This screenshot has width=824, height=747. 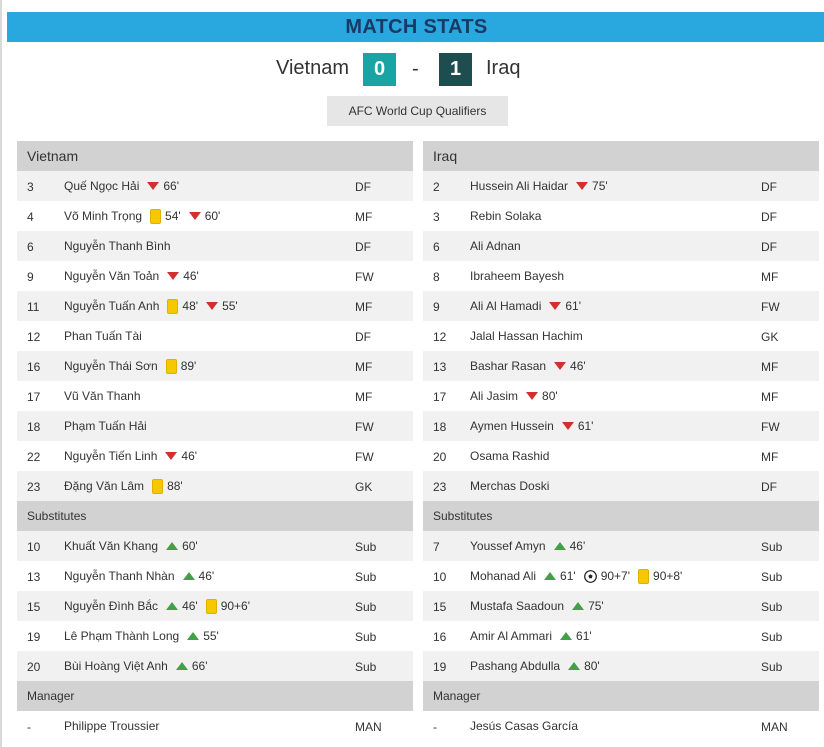 What do you see at coordinates (592, 186) in the screenshot?
I see `match-event: 75'` at bounding box center [592, 186].